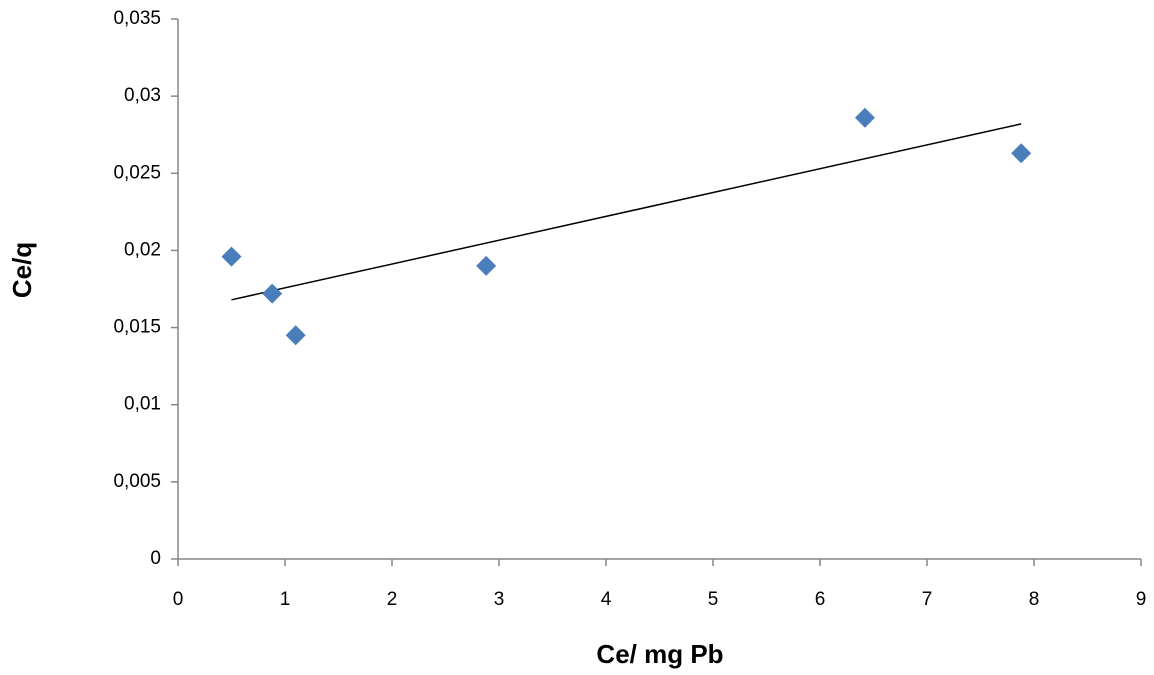 Image resolution: width=1154 pixels, height=675 pixels. What do you see at coordinates (606, 599) in the screenshot?
I see `x-tick-label: 4` at bounding box center [606, 599].